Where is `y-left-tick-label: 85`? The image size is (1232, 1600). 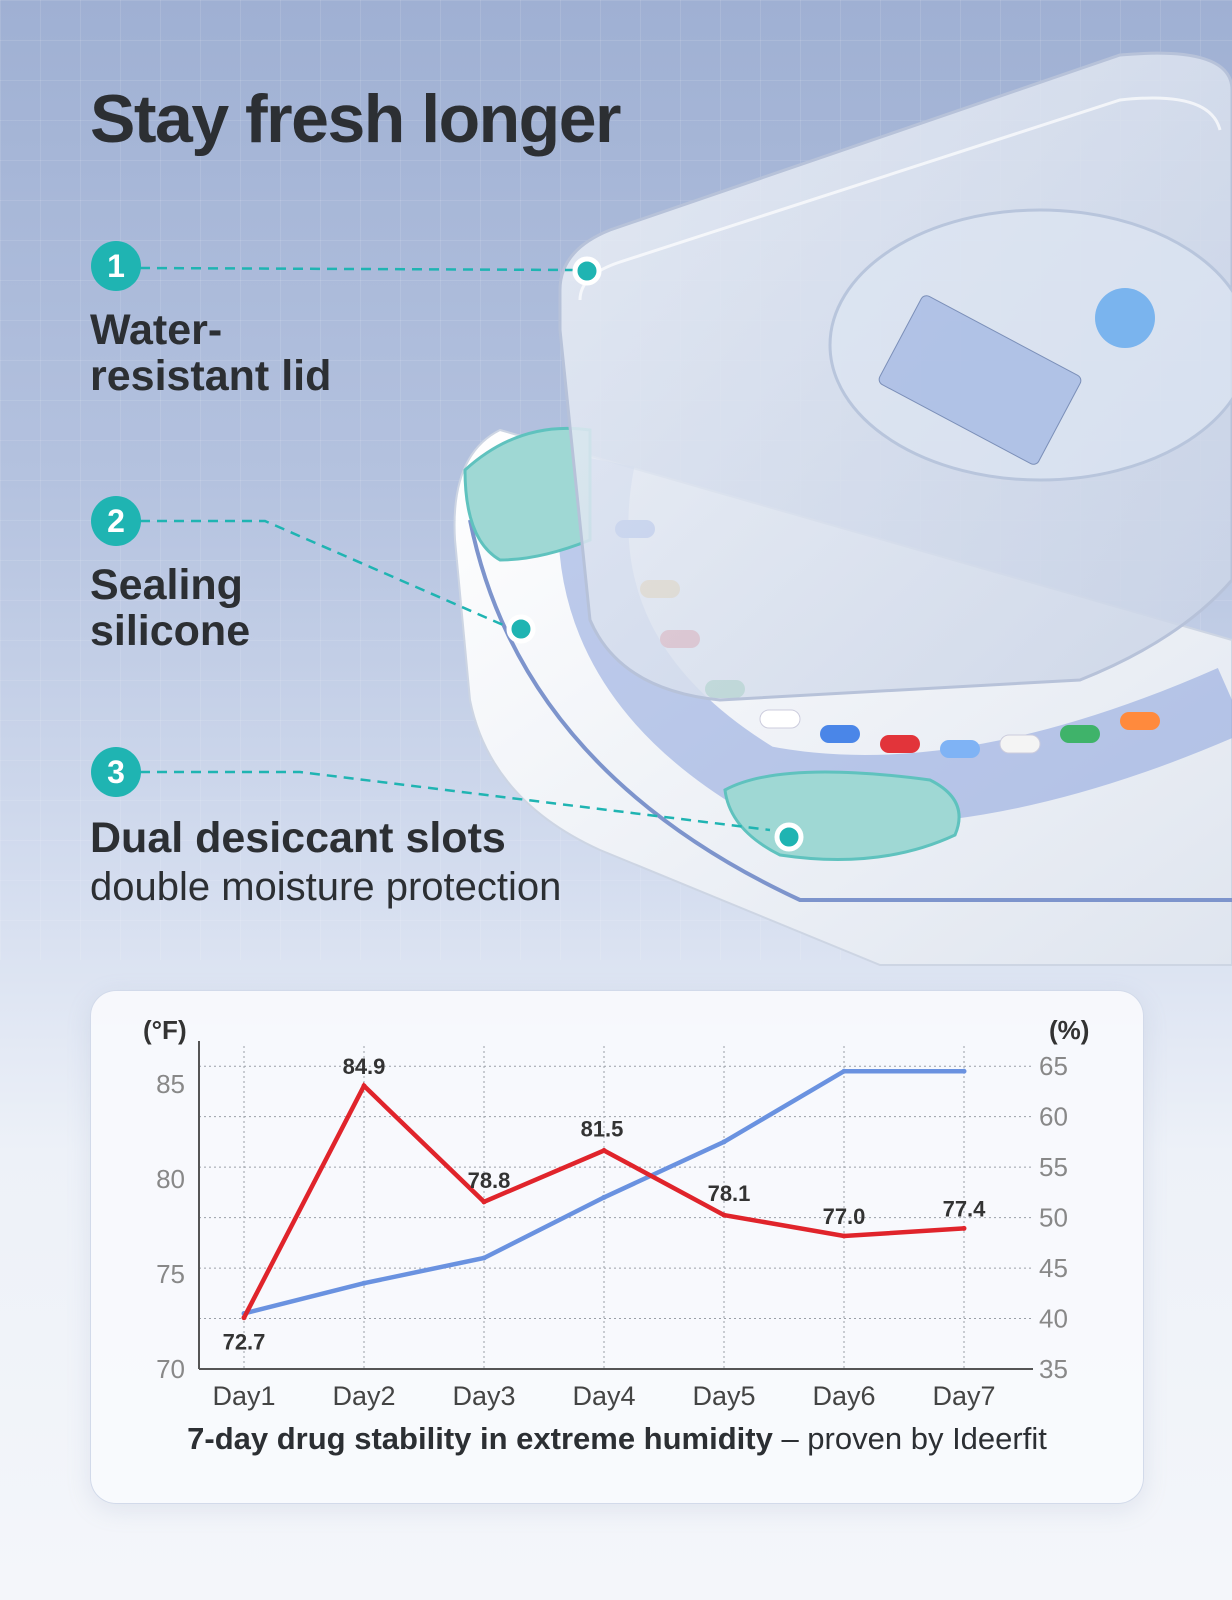
y-left-tick-label: 85 is located at coordinates (170, 1084).